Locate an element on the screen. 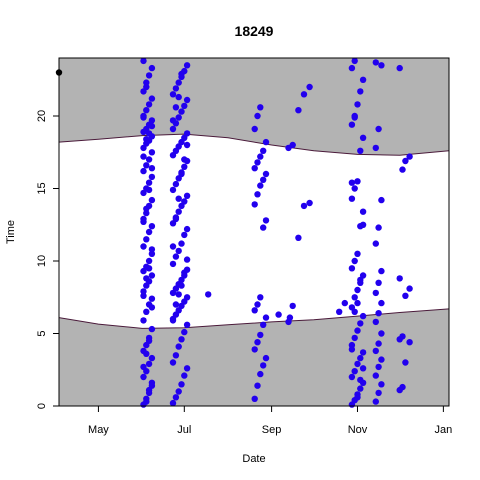  y-axis-label: Time is located at coordinates (11, 232).